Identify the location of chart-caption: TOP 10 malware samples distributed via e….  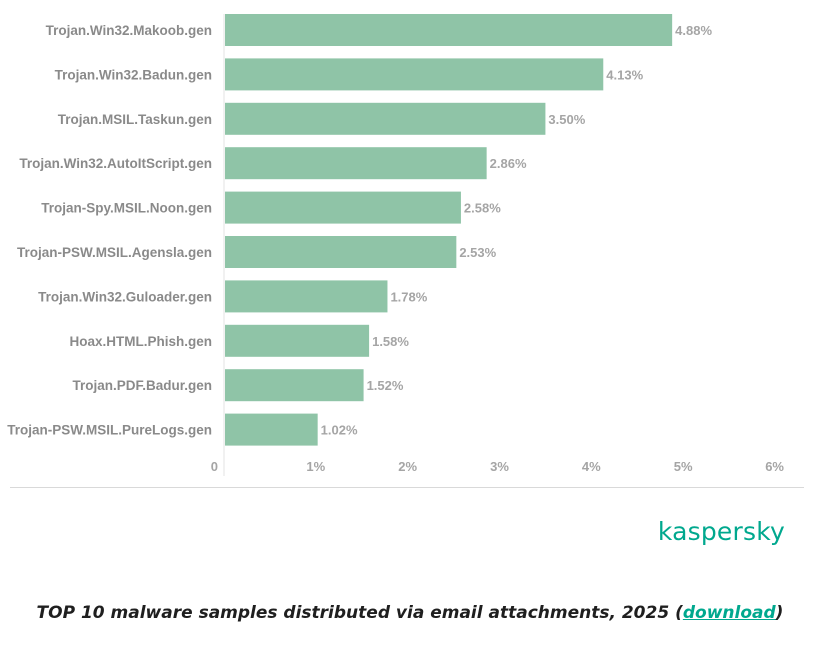
(410, 613).